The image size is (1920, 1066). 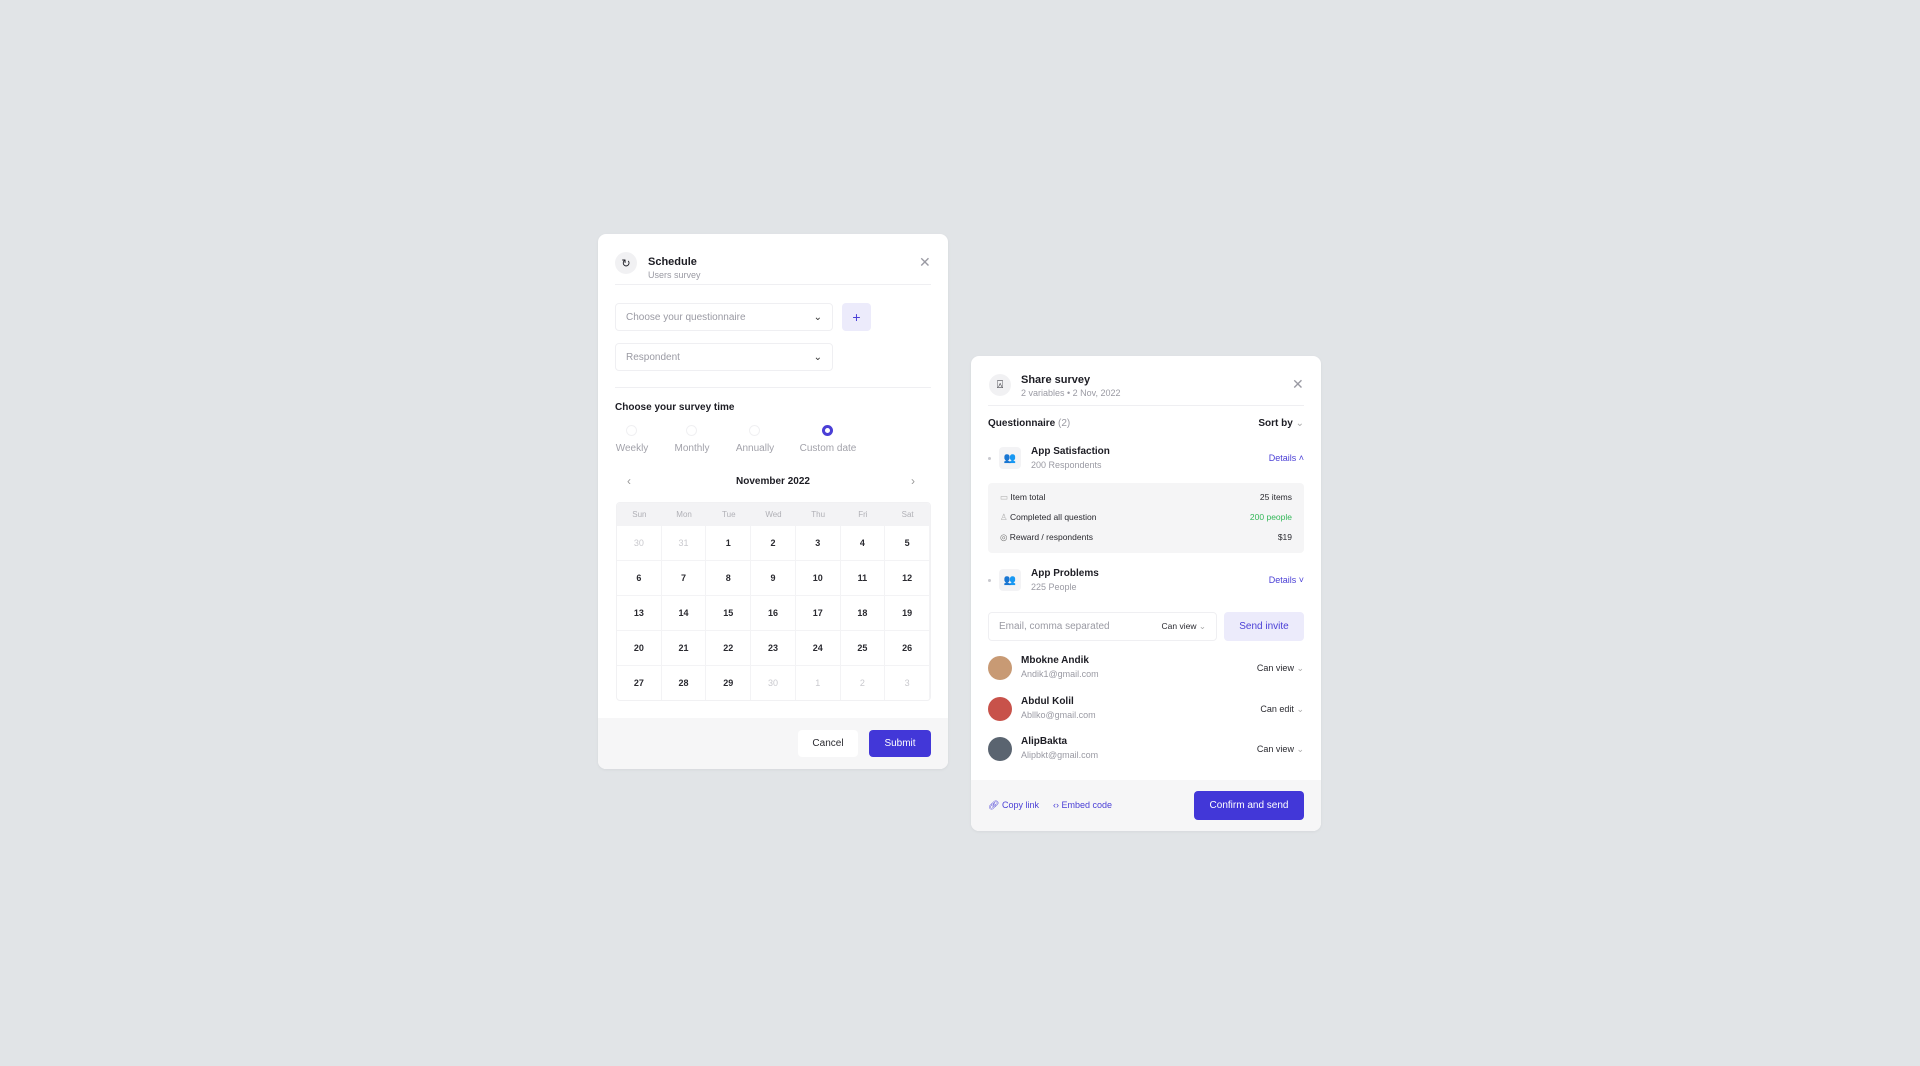 What do you see at coordinates (1053, 517) in the screenshot?
I see `detail-label: Completed all question` at bounding box center [1053, 517].